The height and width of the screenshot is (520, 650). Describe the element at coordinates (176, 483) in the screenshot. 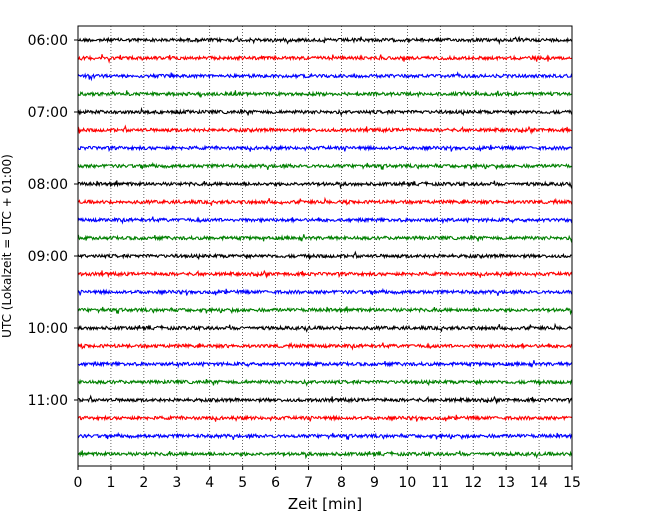

I see `x-tick-label: 3` at that location.